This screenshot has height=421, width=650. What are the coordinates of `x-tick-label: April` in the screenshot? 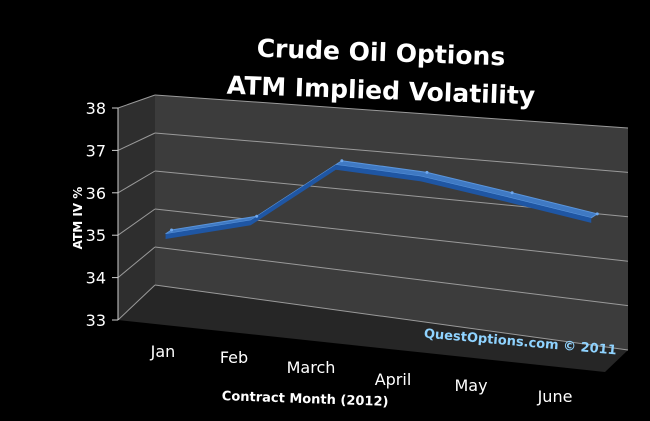 It's located at (393, 379).